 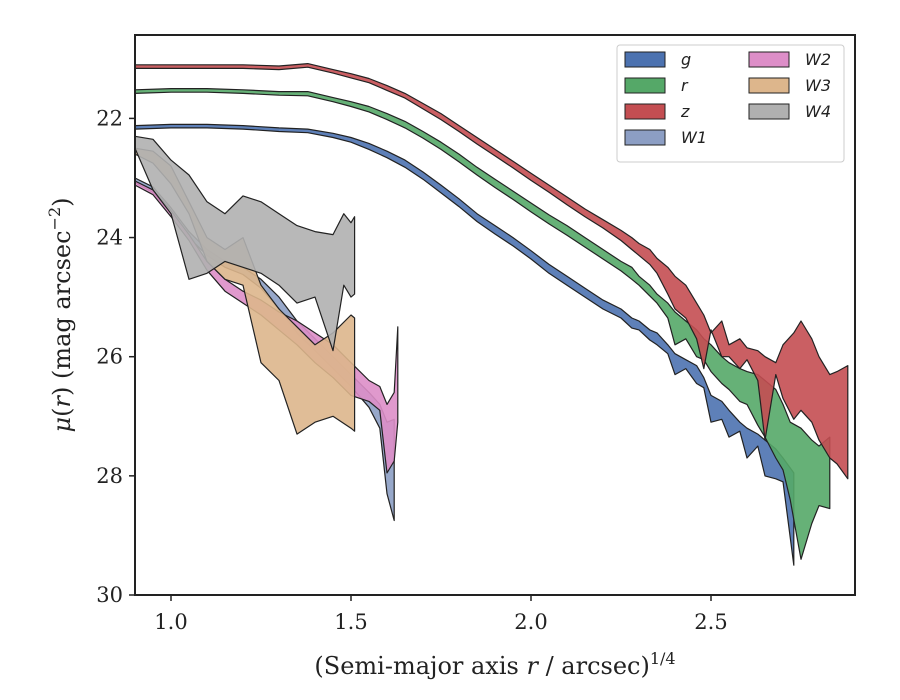 What do you see at coordinates (645, 137) in the screenshot?
I see `legend-swatch-w1` at bounding box center [645, 137].